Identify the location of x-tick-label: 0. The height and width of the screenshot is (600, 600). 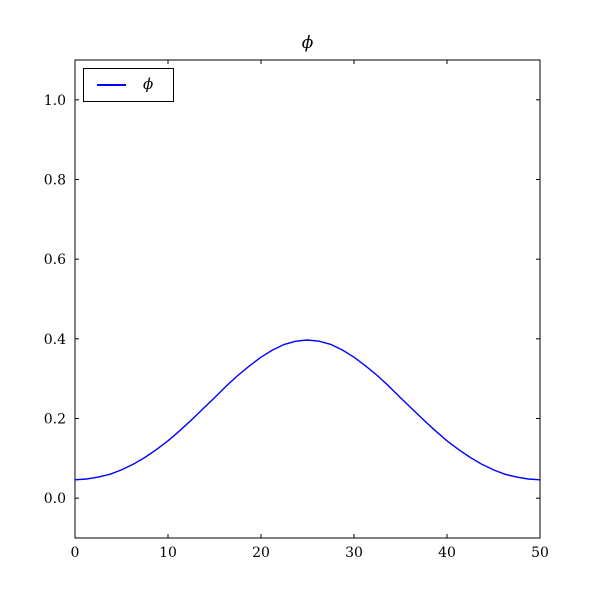
(75, 553).